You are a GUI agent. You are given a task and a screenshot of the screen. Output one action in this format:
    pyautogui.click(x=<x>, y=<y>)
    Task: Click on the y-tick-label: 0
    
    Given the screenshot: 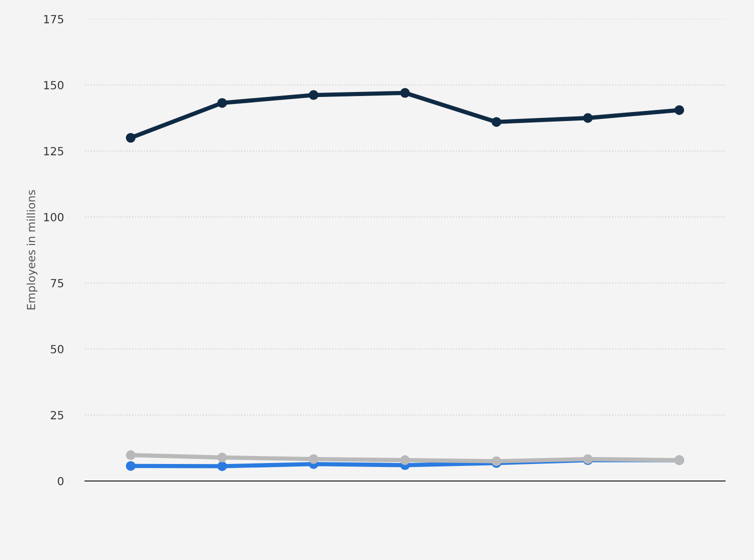 What is the action you would take?
    pyautogui.click(x=61, y=481)
    